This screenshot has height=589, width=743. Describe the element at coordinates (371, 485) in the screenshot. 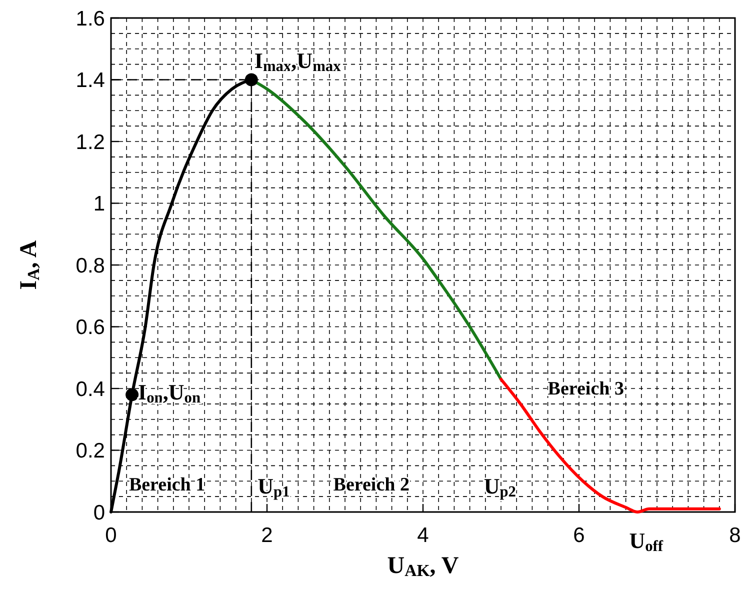

I see `annotation: Bereich 2` at that location.